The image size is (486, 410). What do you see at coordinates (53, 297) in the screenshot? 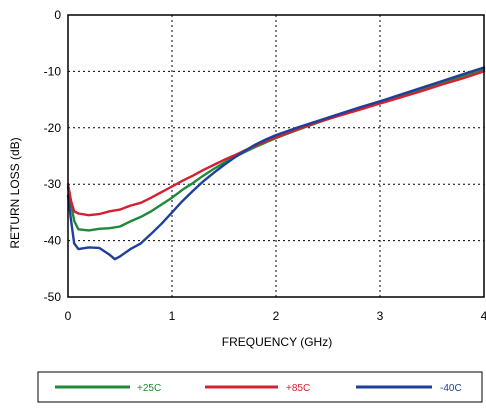
I see `y-tick-label: -50` at bounding box center [53, 297].